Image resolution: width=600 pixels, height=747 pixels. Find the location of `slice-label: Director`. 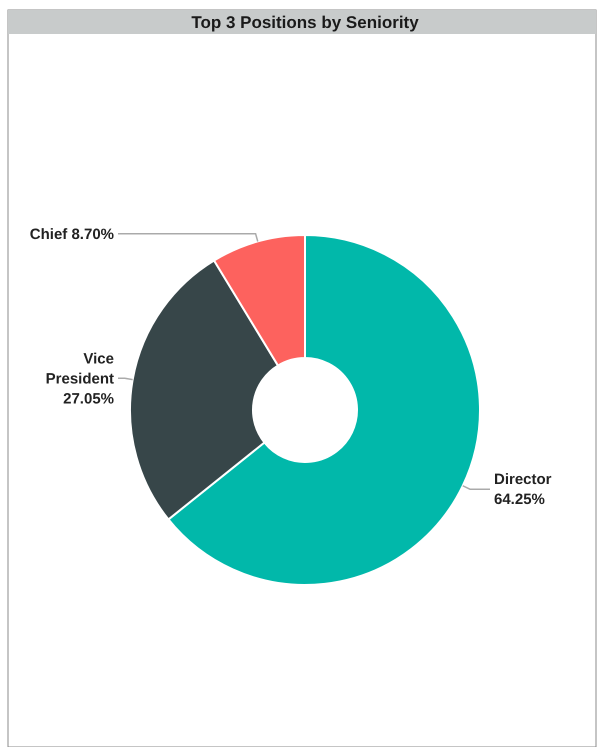

slice-label: Director is located at coordinates (523, 479).